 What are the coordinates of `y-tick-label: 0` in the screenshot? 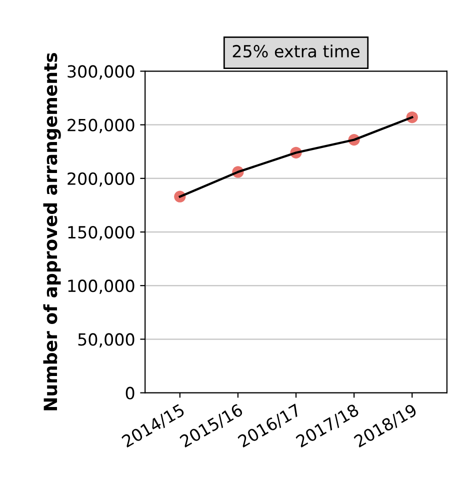 It's located at (130, 393).